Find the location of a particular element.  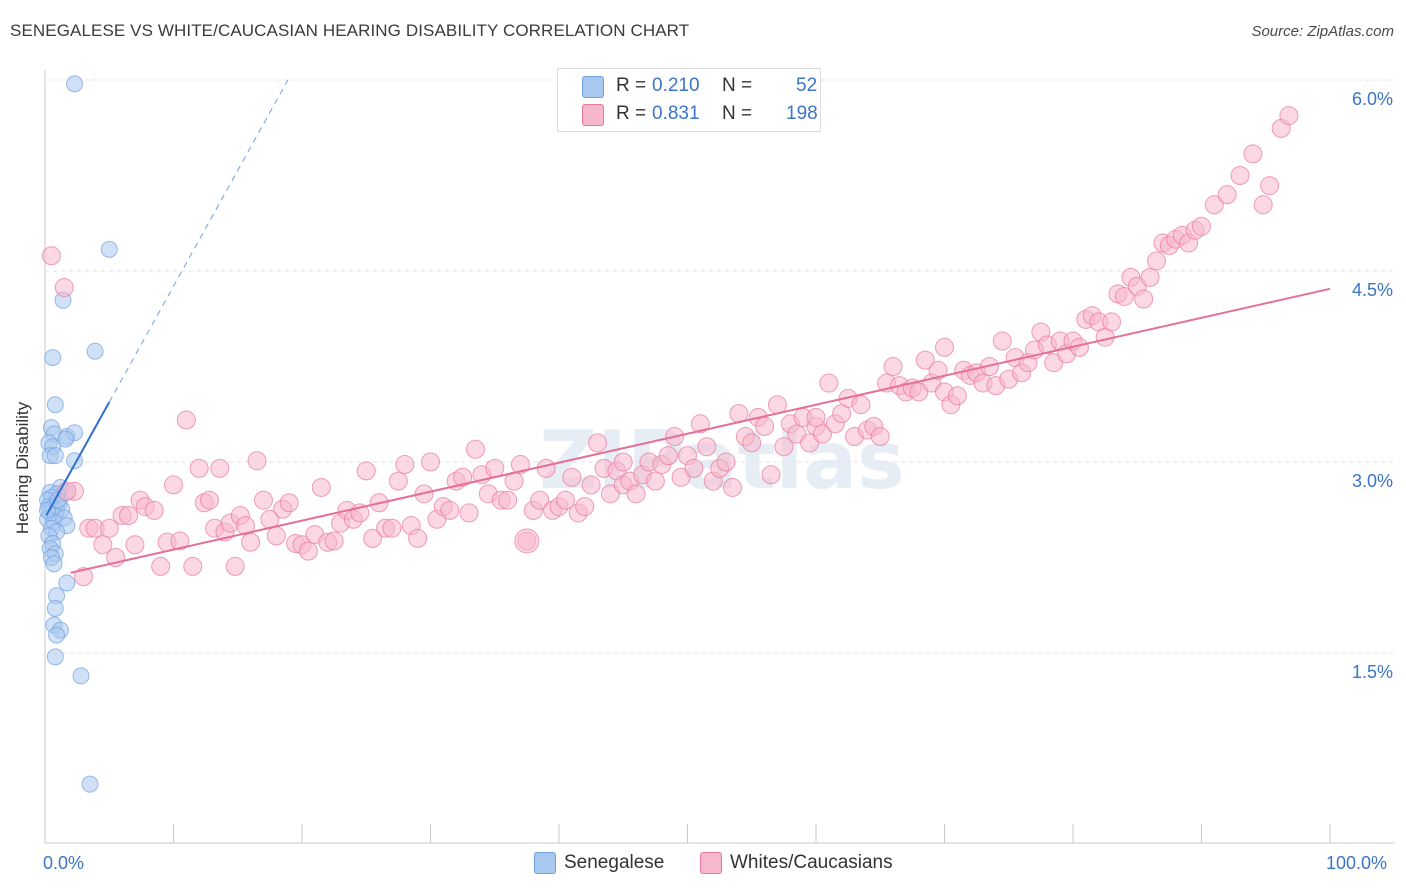

y-axis-label: Hearing Disability is located at coordinates (22, 468).